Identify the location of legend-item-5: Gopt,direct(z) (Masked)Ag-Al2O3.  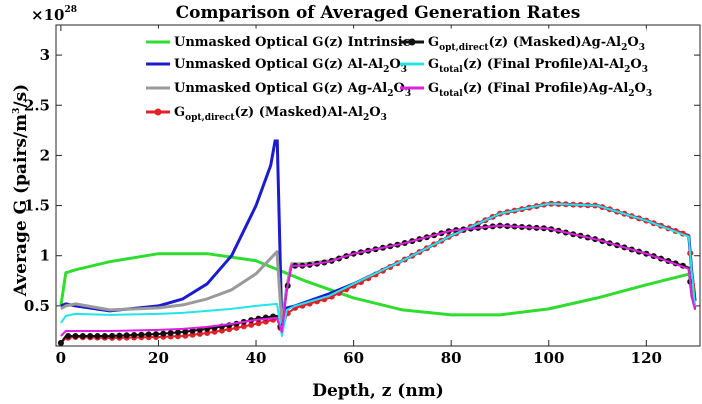
(522, 44).